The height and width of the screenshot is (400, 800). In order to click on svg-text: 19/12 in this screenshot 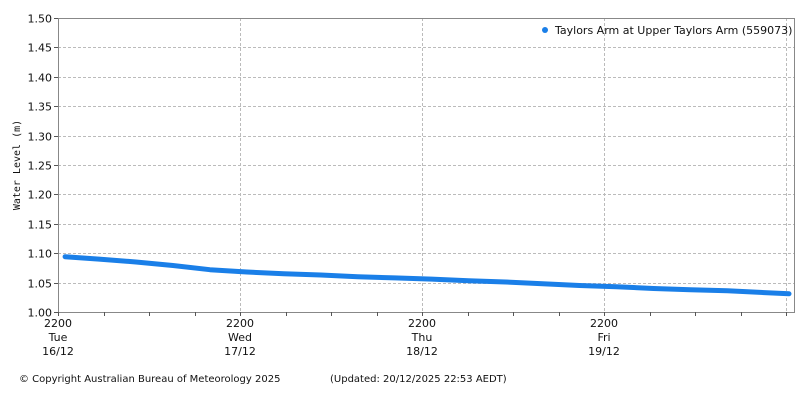, I will do `click(604, 351)`.